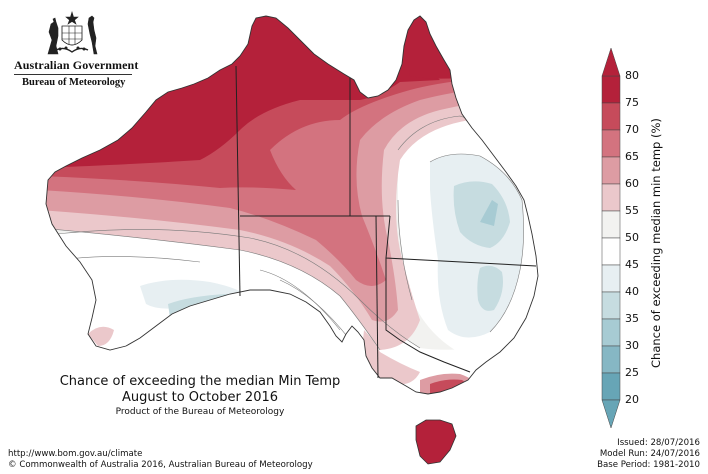 This screenshot has width=708, height=474. I want to click on map-title-line1: Chance of exceeding the median Min Temp, so click(200, 381).